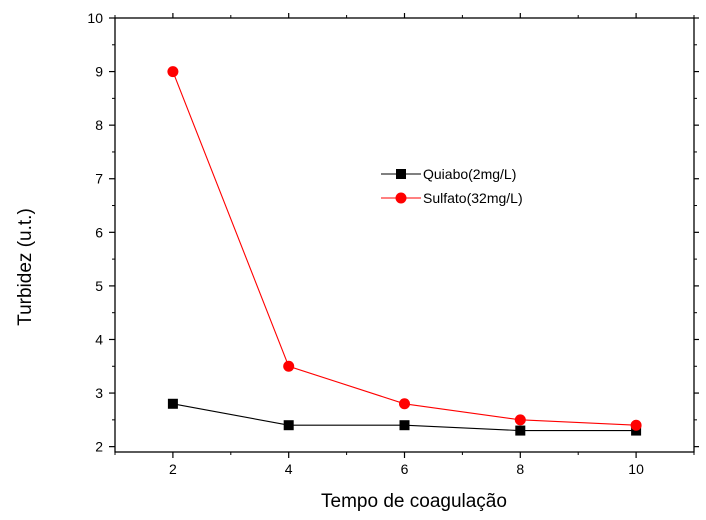 The height and width of the screenshot is (520, 706). What do you see at coordinates (289, 469) in the screenshot?
I see `x-tick-label: 4` at bounding box center [289, 469].